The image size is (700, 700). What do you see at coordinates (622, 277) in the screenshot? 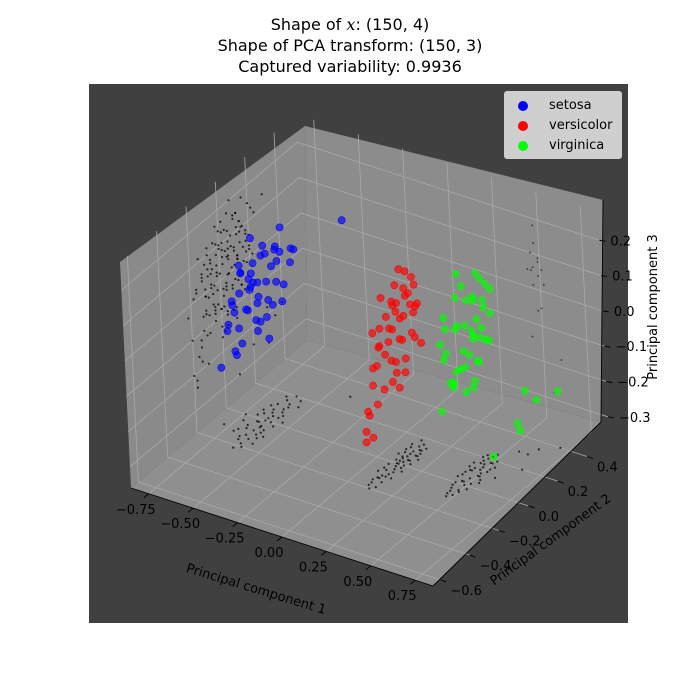
I see `z-tick-label-4: 0.1` at bounding box center [622, 277].